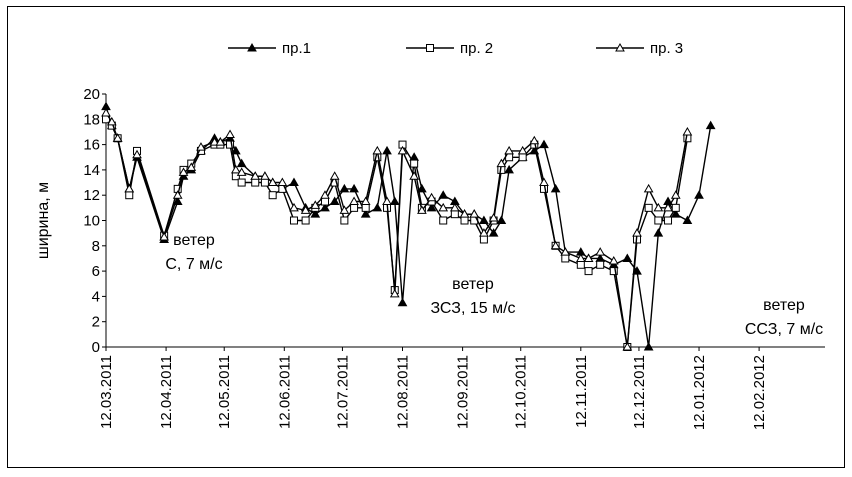  I want to click on y-tick-label: 0, so click(96, 347).